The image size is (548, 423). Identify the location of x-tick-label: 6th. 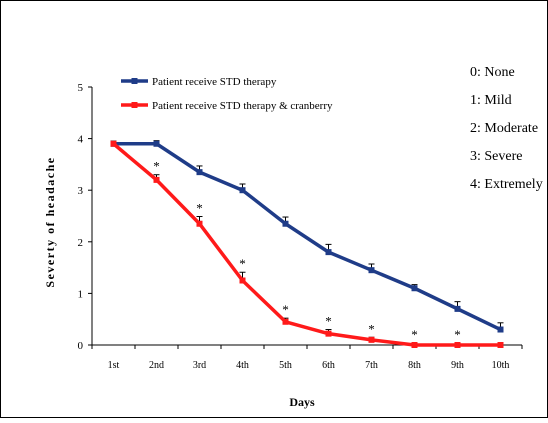
(328, 365).